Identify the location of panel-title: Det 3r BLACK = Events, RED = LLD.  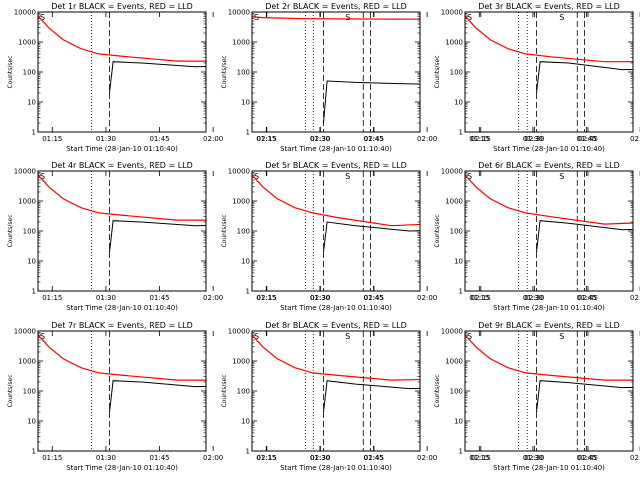
(549, 6).